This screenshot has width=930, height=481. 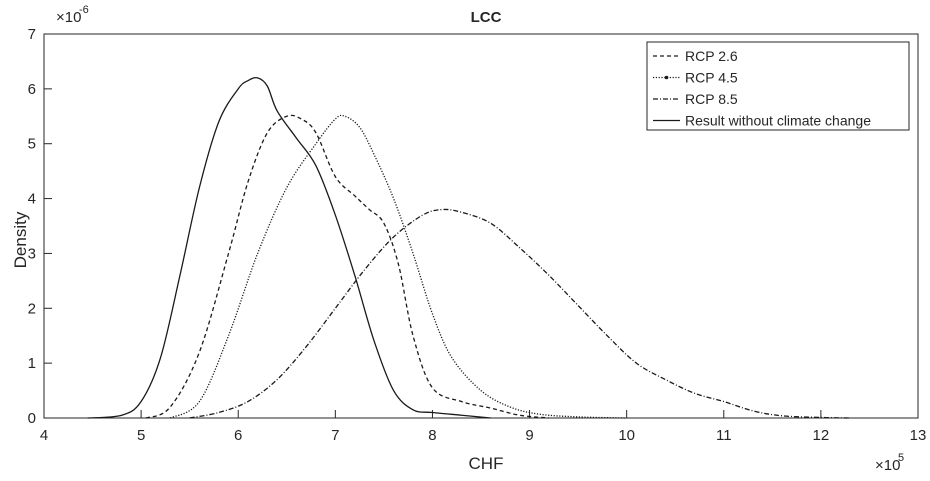 What do you see at coordinates (32, 308) in the screenshot?
I see `y-tick-label: 2` at bounding box center [32, 308].